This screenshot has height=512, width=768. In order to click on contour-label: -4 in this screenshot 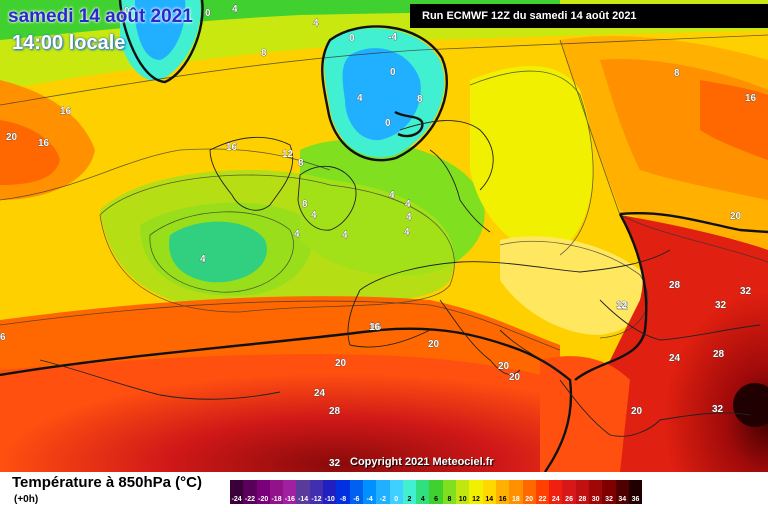, I will do `click(392, 37)`.